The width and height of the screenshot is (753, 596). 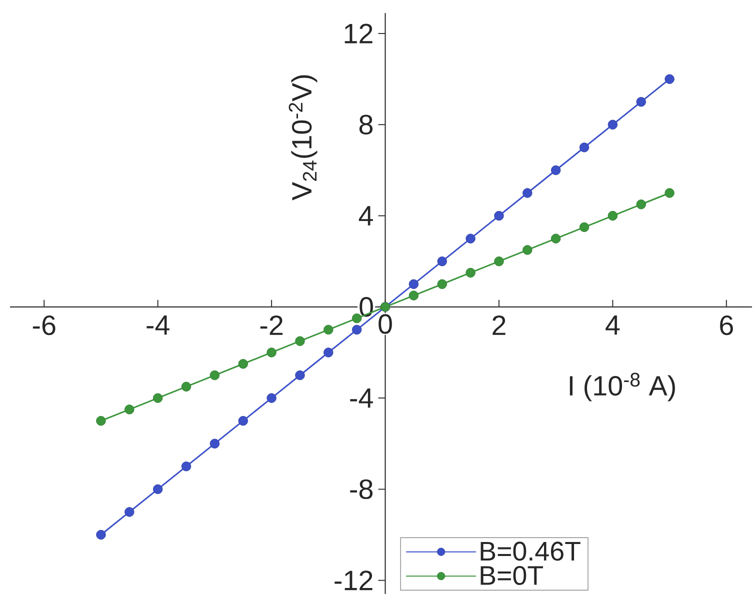 What do you see at coordinates (361, 489) in the screenshot?
I see `y-tick-label: -8` at bounding box center [361, 489].